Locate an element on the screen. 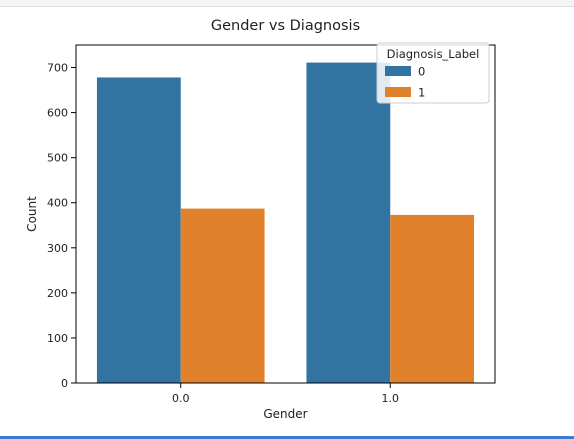 This screenshot has width=574, height=439. legend-items: 01 is located at coordinates (405, 82).